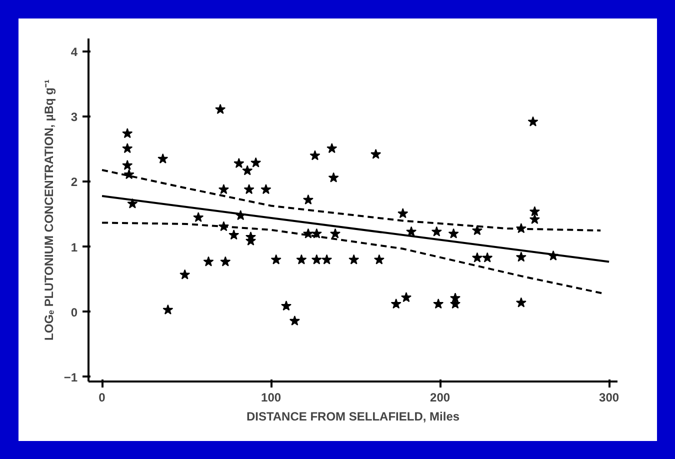 Image resolution: width=675 pixels, height=459 pixels. What do you see at coordinates (71, 377) in the screenshot?
I see `y-tick-label: −1` at bounding box center [71, 377].